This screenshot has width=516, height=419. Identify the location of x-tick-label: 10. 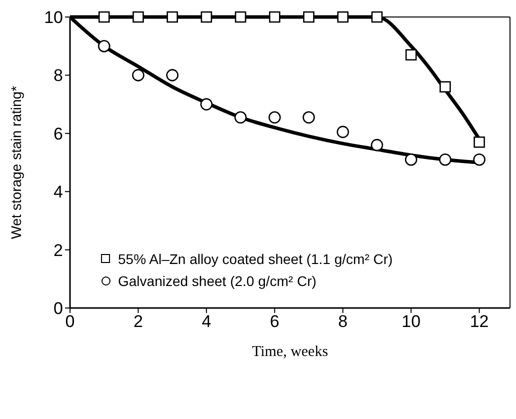
(411, 322).